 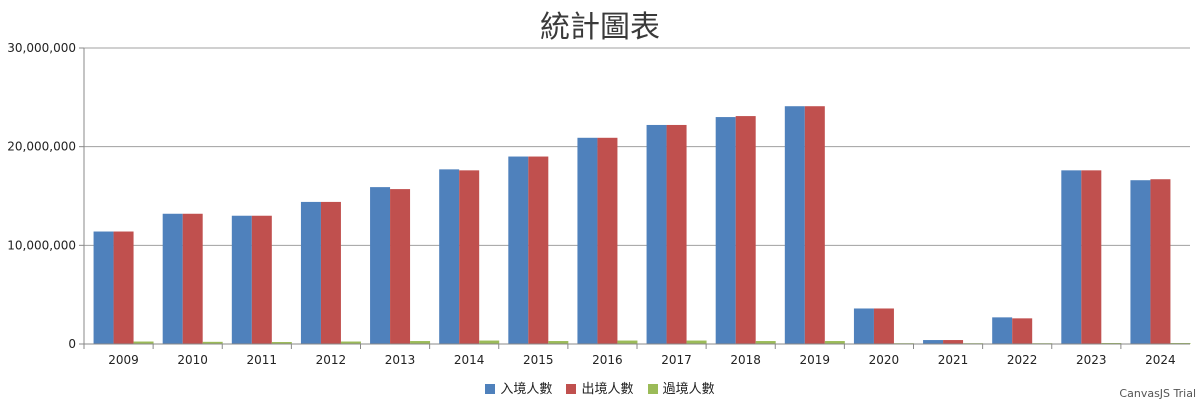 I want to click on legend-swatch-departures, so click(x=571, y=389).